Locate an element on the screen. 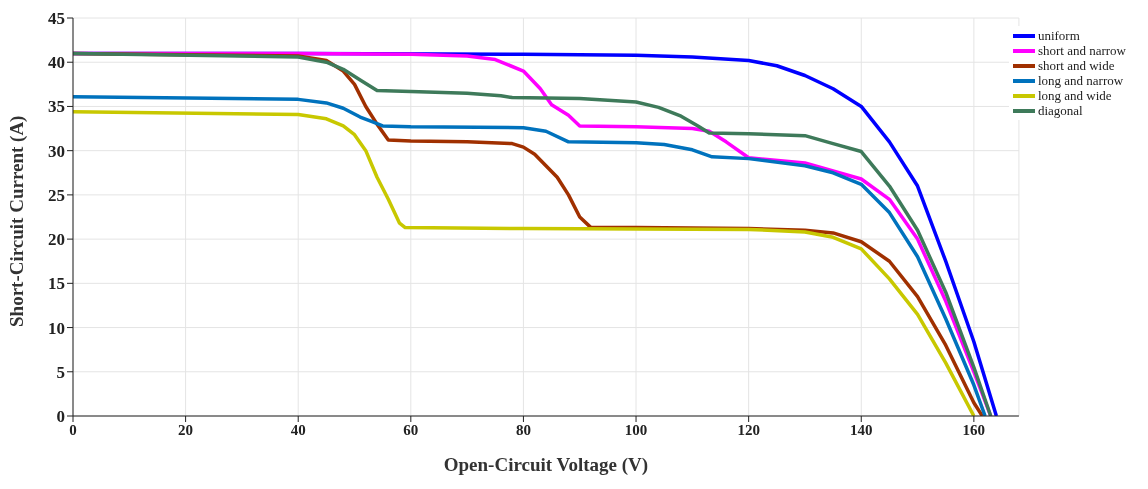 This screenshot has height=489, width=1148. x-tick-label: 60 is located at coordinates (411, 429).